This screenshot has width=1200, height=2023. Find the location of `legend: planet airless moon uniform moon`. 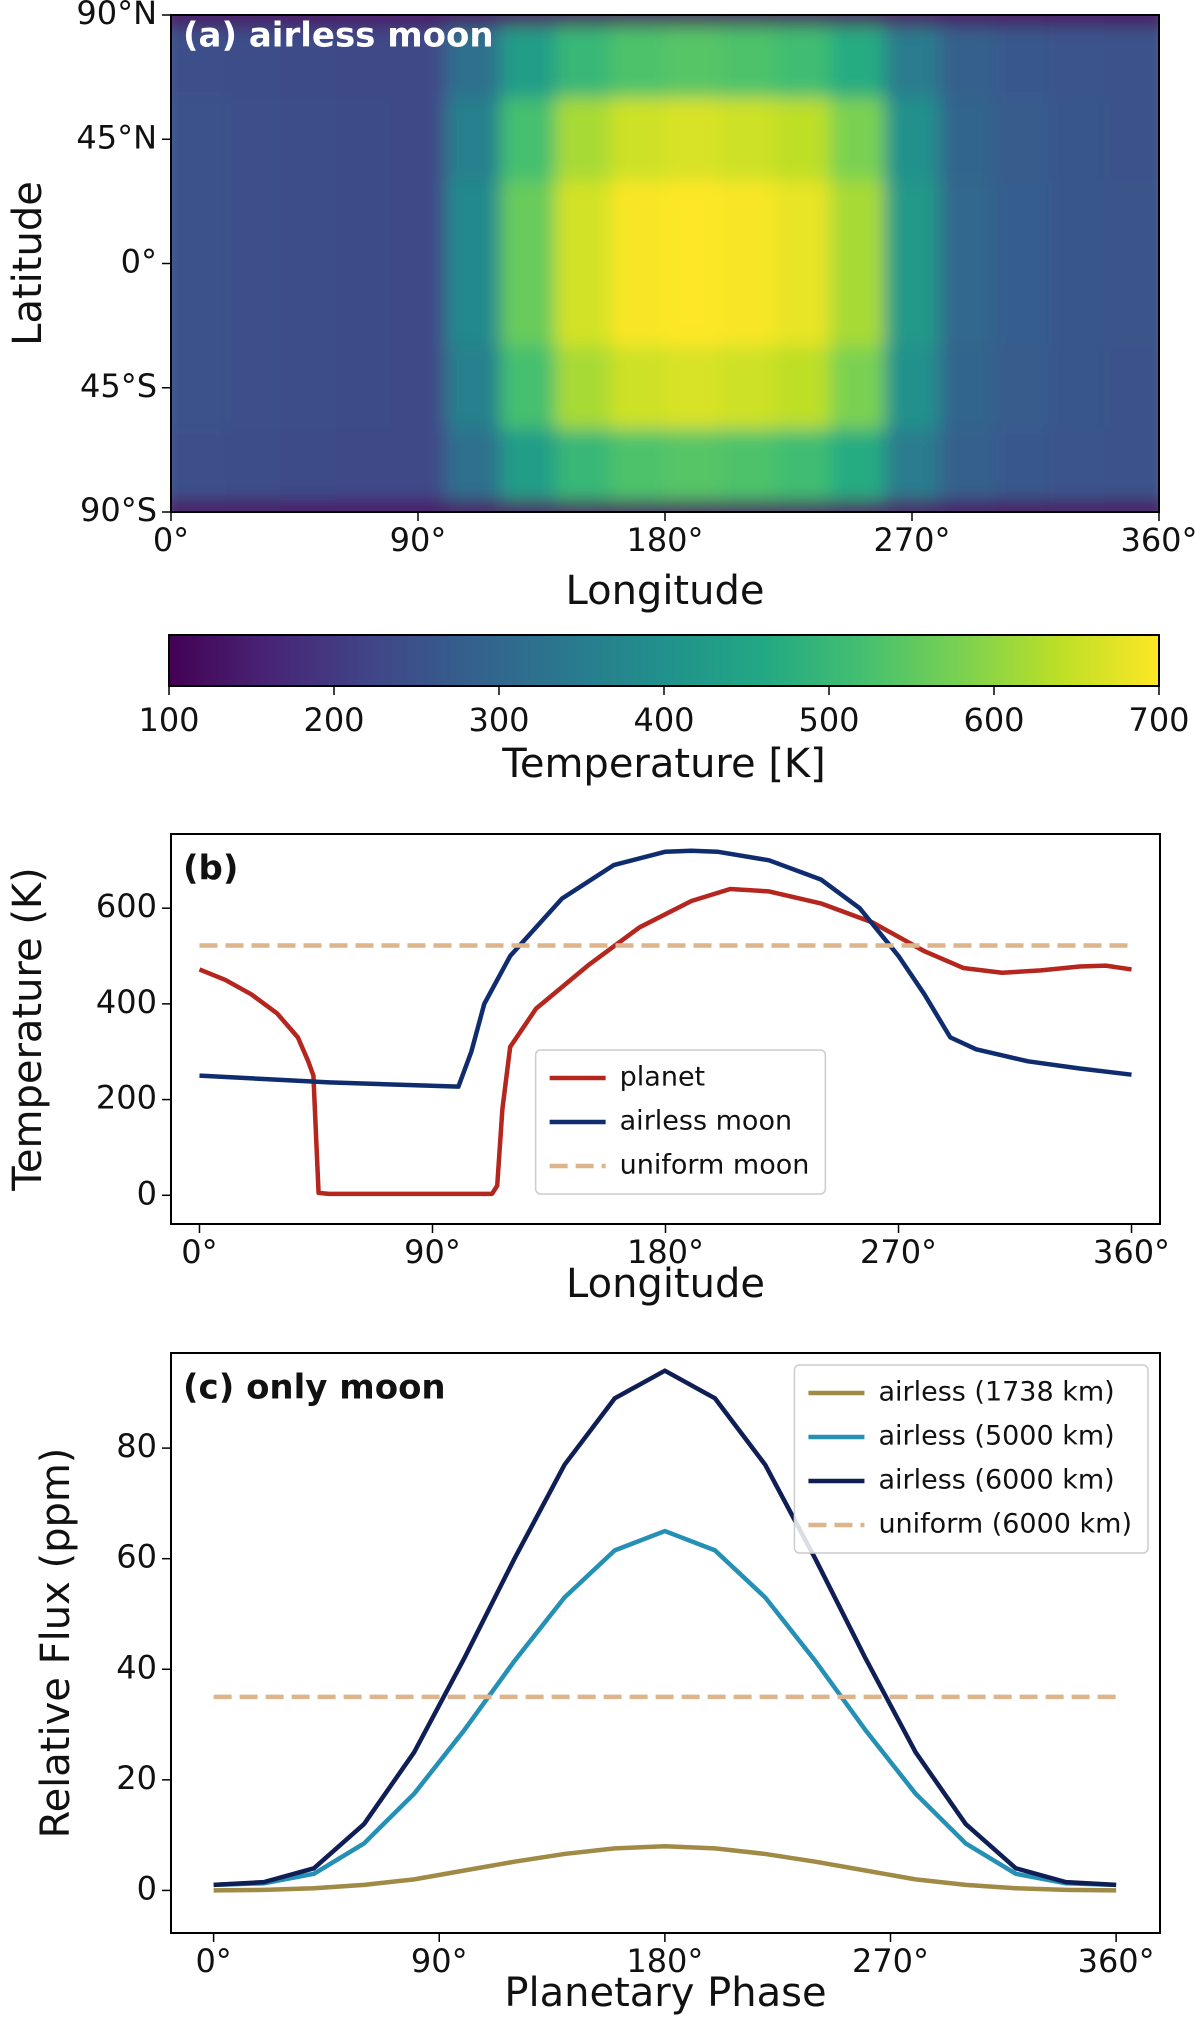

legend: planet airless moon uniform moon is located at coordinates (680, 1122).